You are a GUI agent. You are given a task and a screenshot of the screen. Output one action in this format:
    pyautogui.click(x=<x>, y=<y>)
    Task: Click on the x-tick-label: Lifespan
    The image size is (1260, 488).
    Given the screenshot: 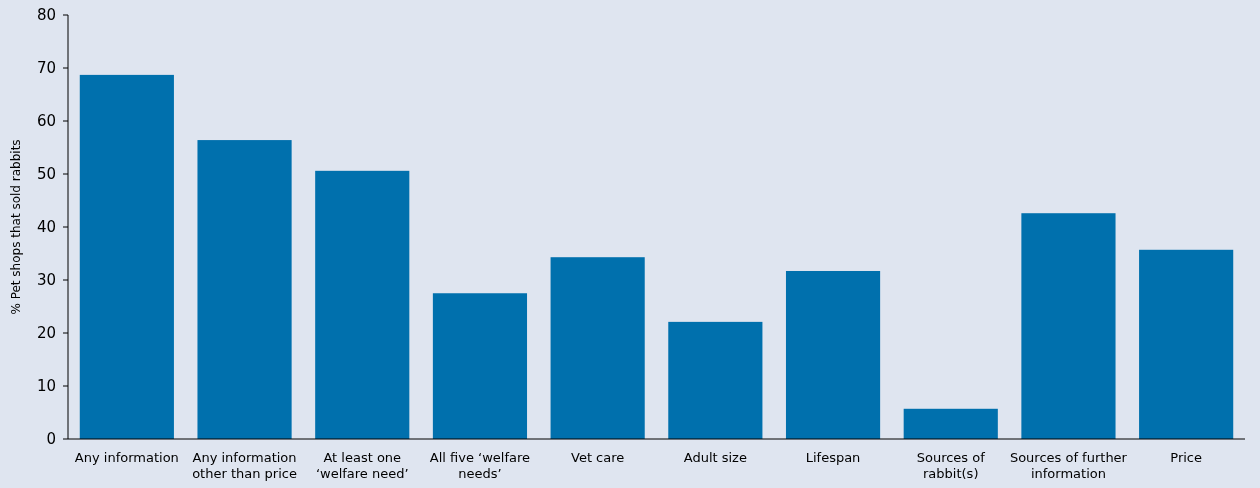 What is the action you would take?
    pyautogui.click(x=833, y=457)
    